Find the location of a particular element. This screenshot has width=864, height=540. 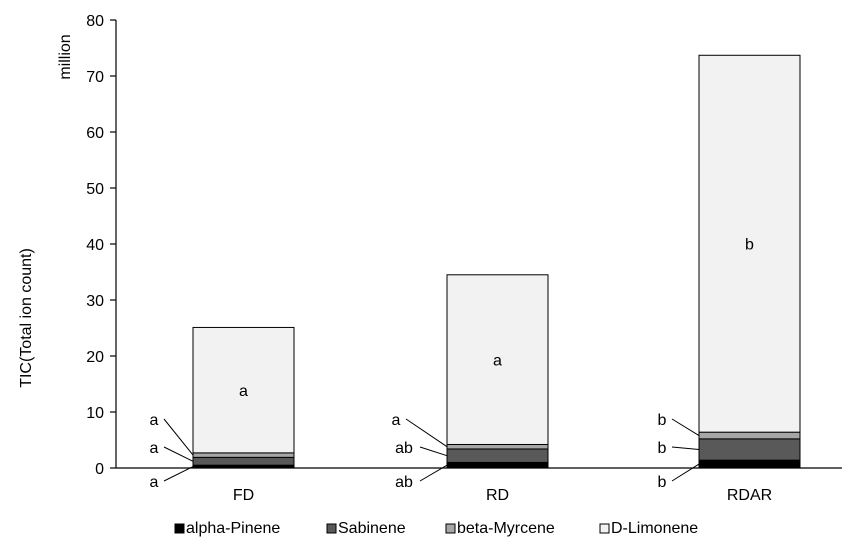

y-unit-label: million is located at coordinates (65, 56).